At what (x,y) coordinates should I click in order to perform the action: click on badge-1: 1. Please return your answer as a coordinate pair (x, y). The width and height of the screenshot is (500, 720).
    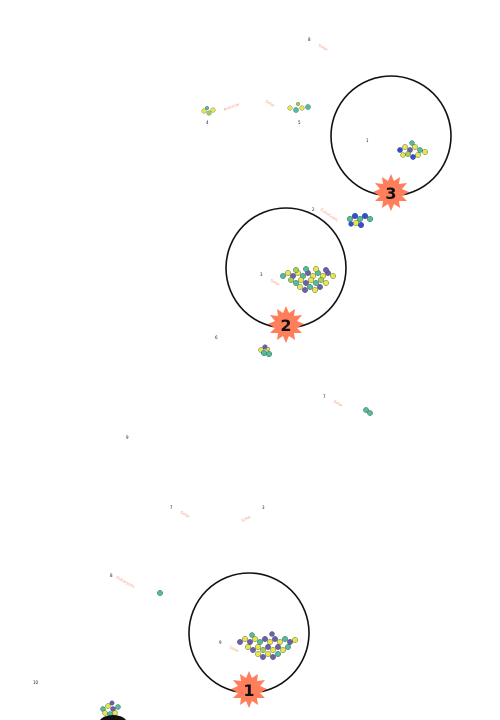
    Looking at the image, I should click on (249, 689).